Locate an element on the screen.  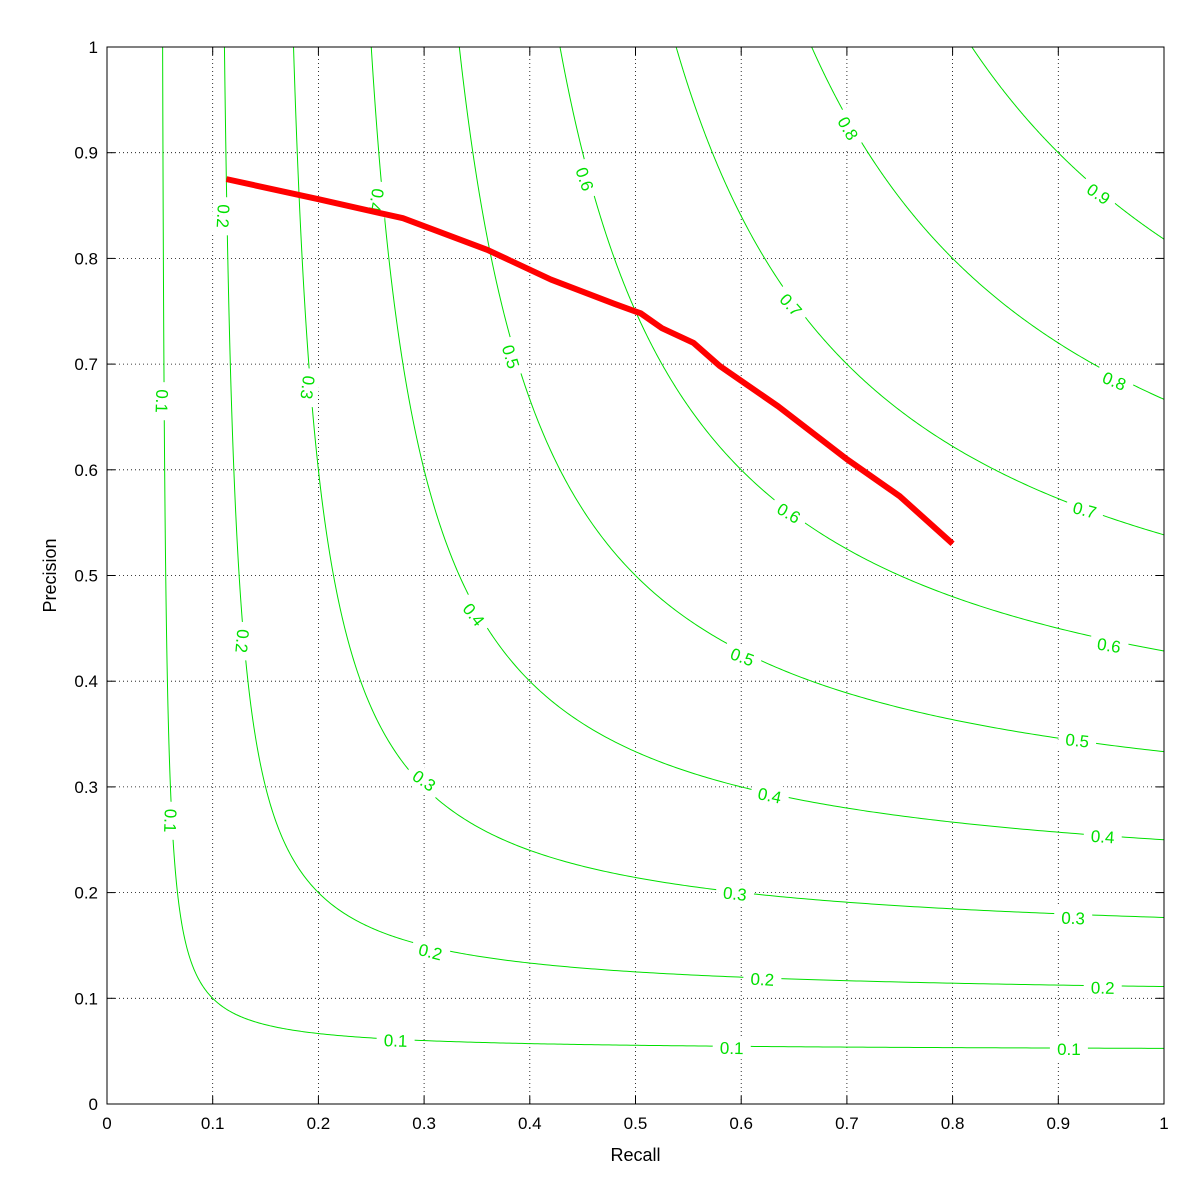
x-tick-label: 0.2 is located at coordinates (319, 1123).